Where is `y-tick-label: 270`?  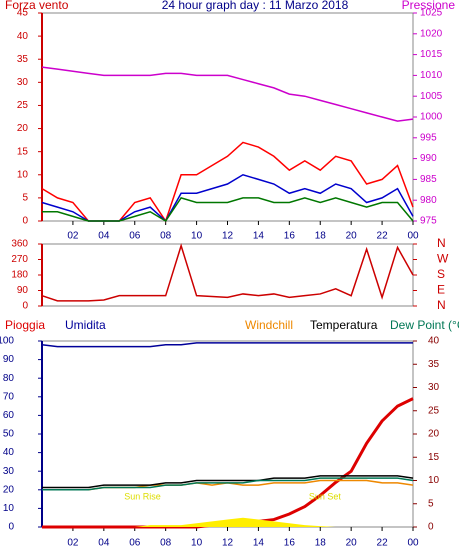
y-tick-label: 270 is located at coordinates (19, 259).